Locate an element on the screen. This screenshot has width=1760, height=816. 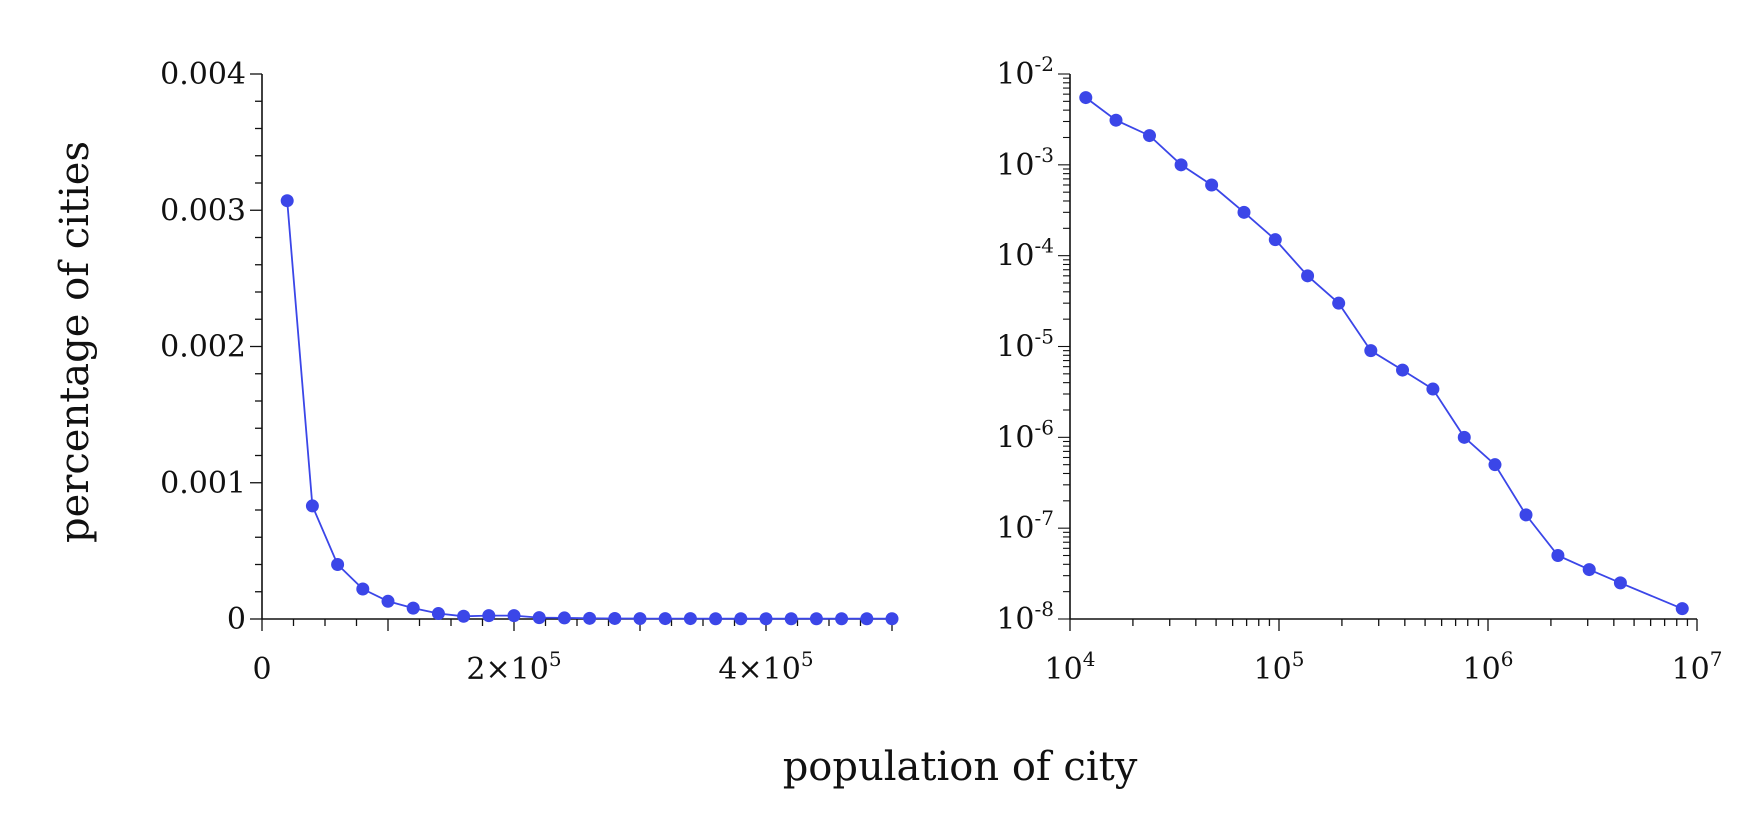
y-tick-label-exponent: -3 is located at coordinates (1044, 155).